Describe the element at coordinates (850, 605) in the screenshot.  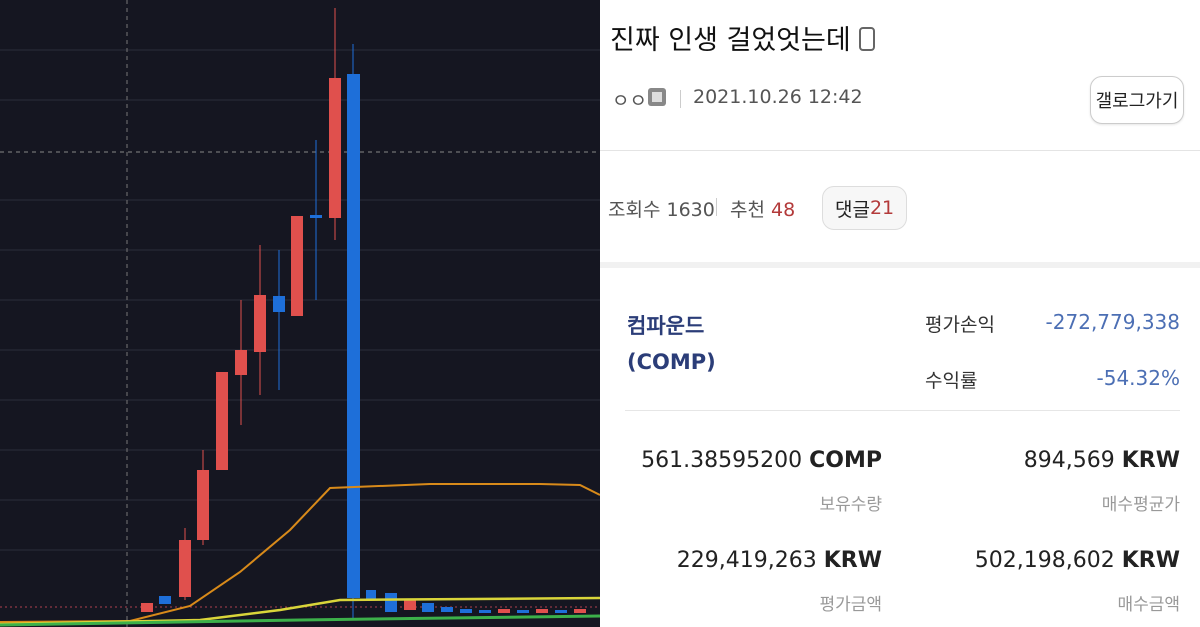
I see `figure-label: 평가금액` at that location.